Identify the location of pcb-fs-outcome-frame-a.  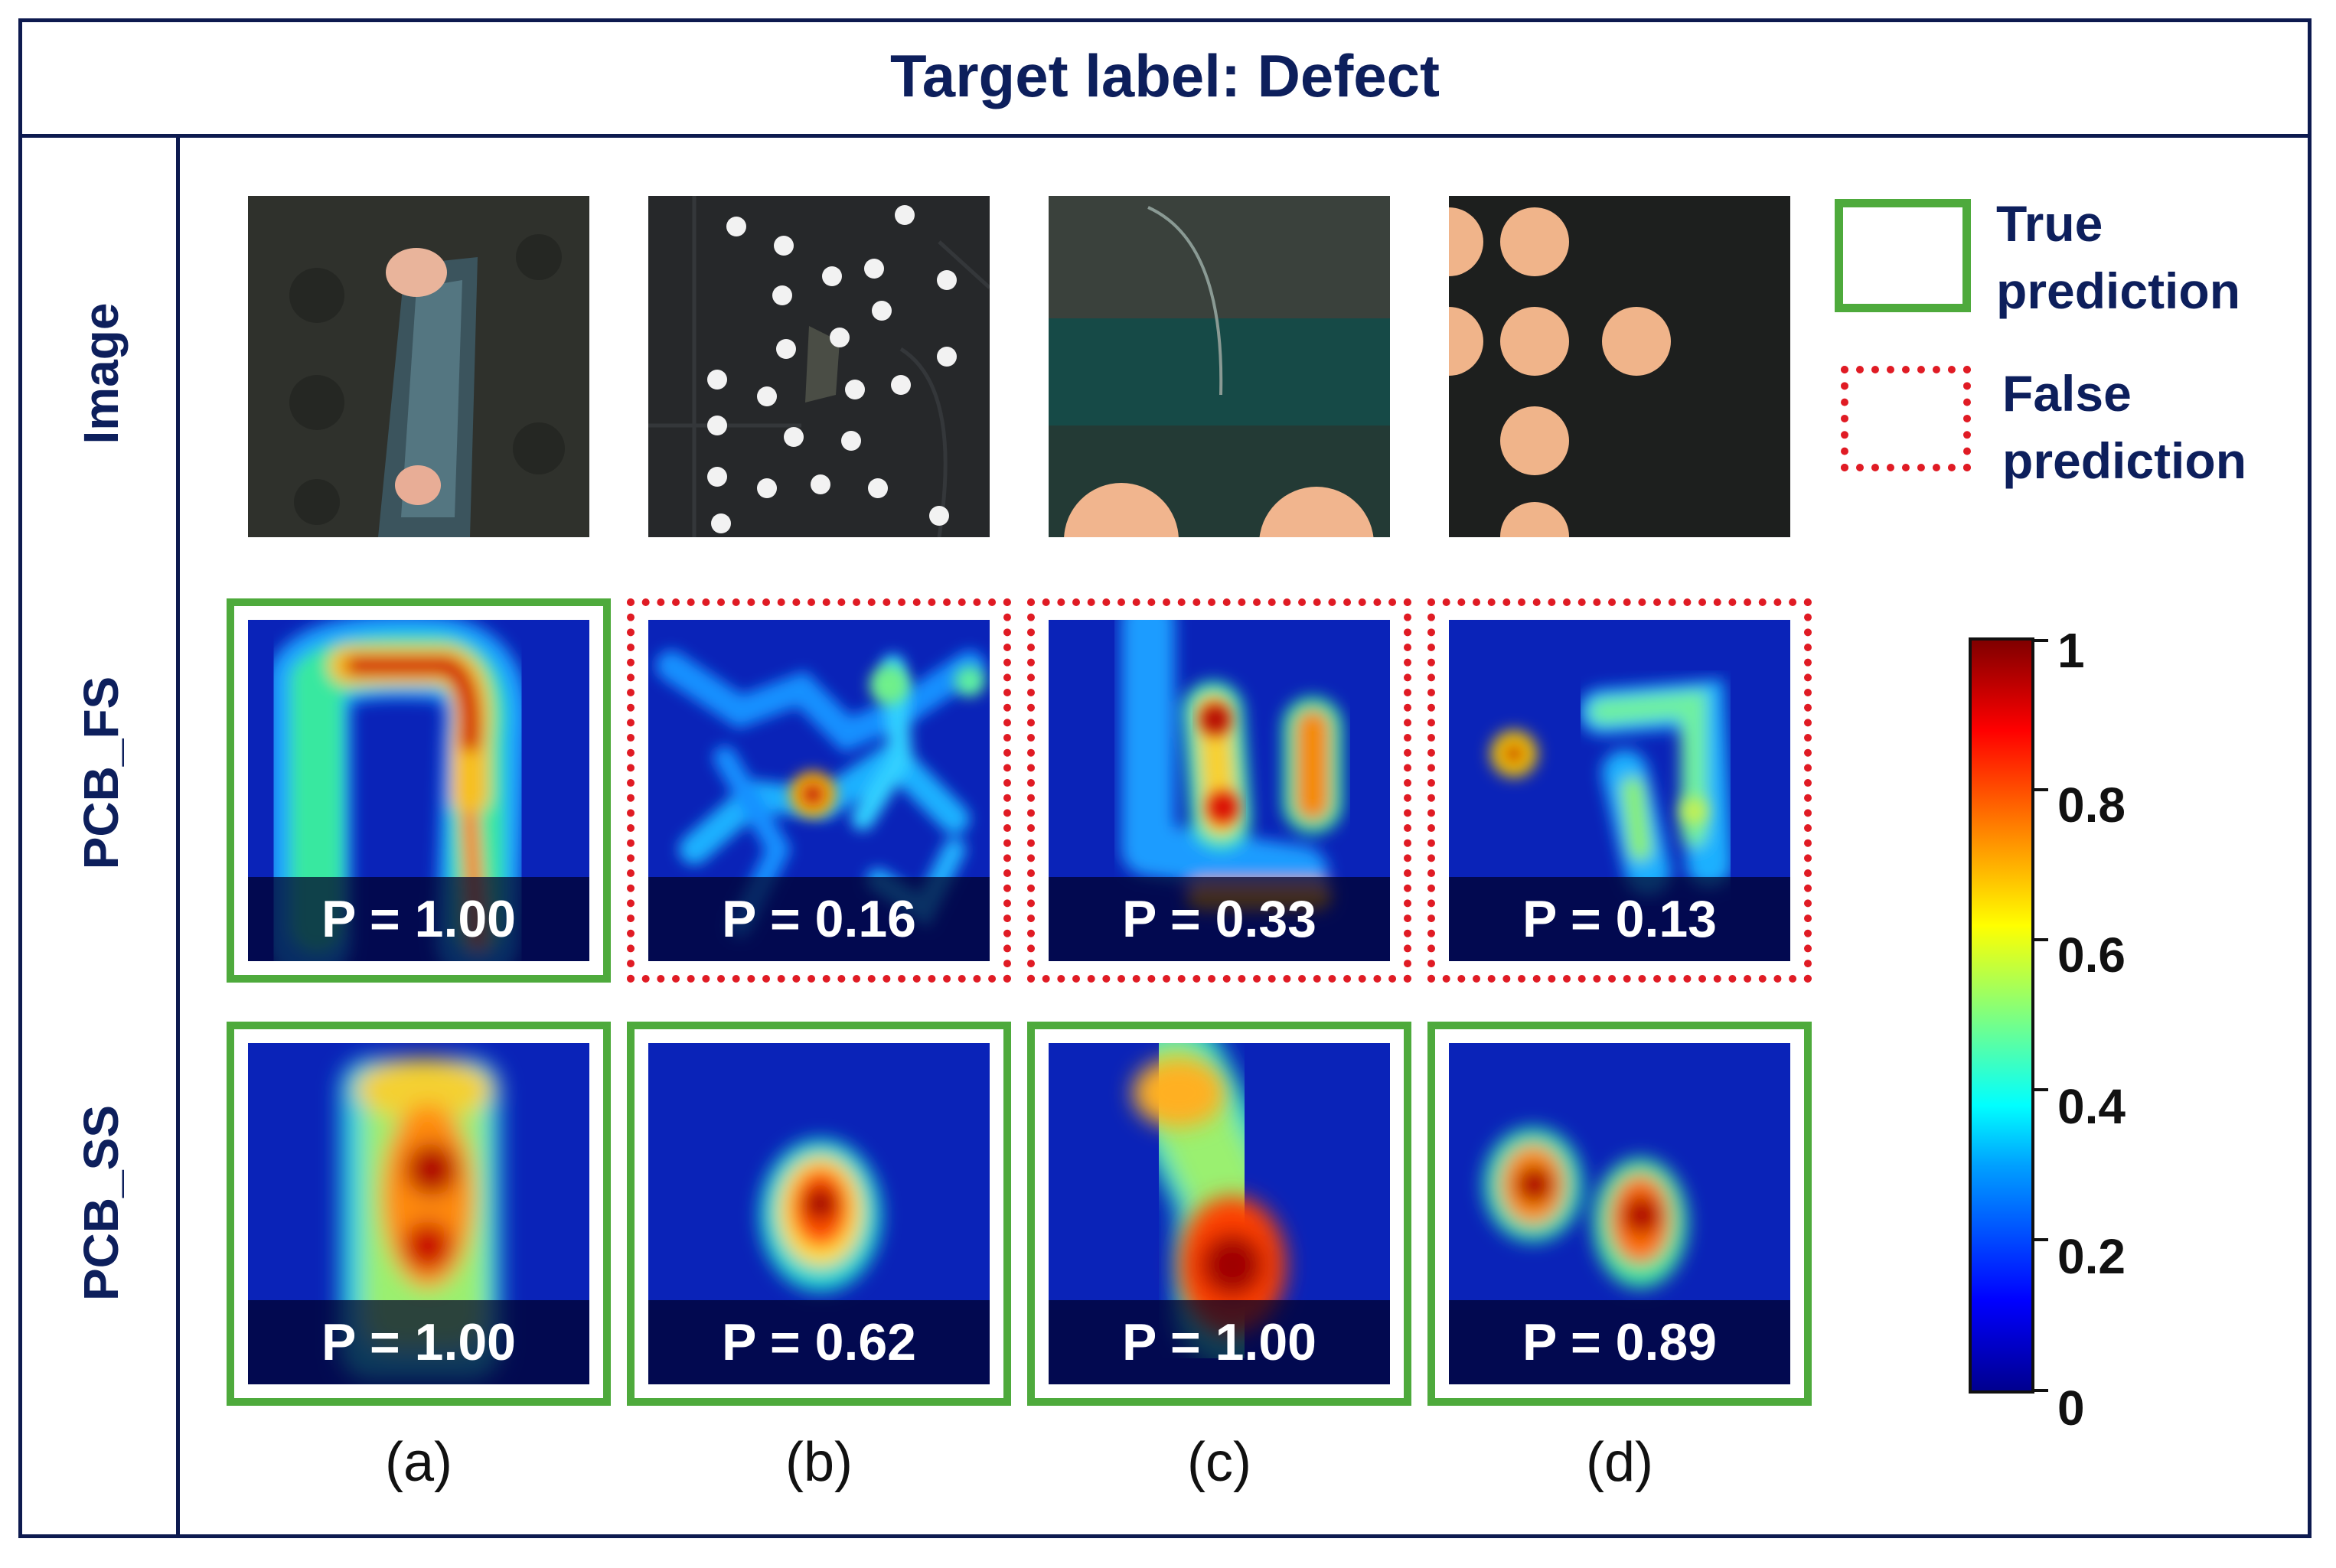
(419, 790).